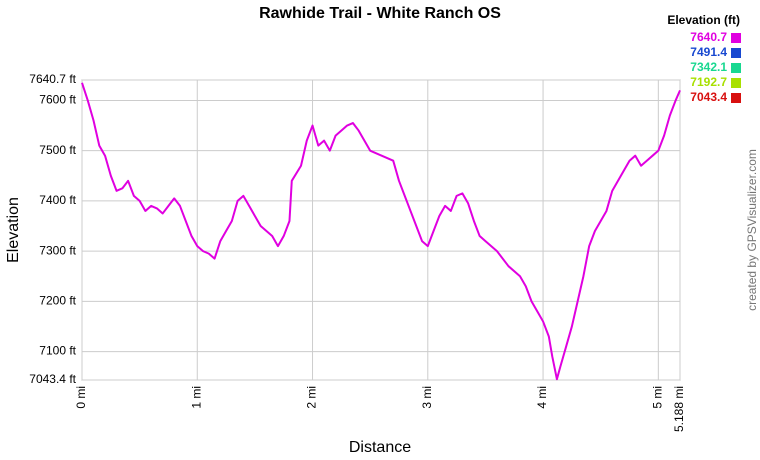 This screenshot has height=460, width=760. I want to click on x-tick-label: 5.188 mi, so click(679, 409).